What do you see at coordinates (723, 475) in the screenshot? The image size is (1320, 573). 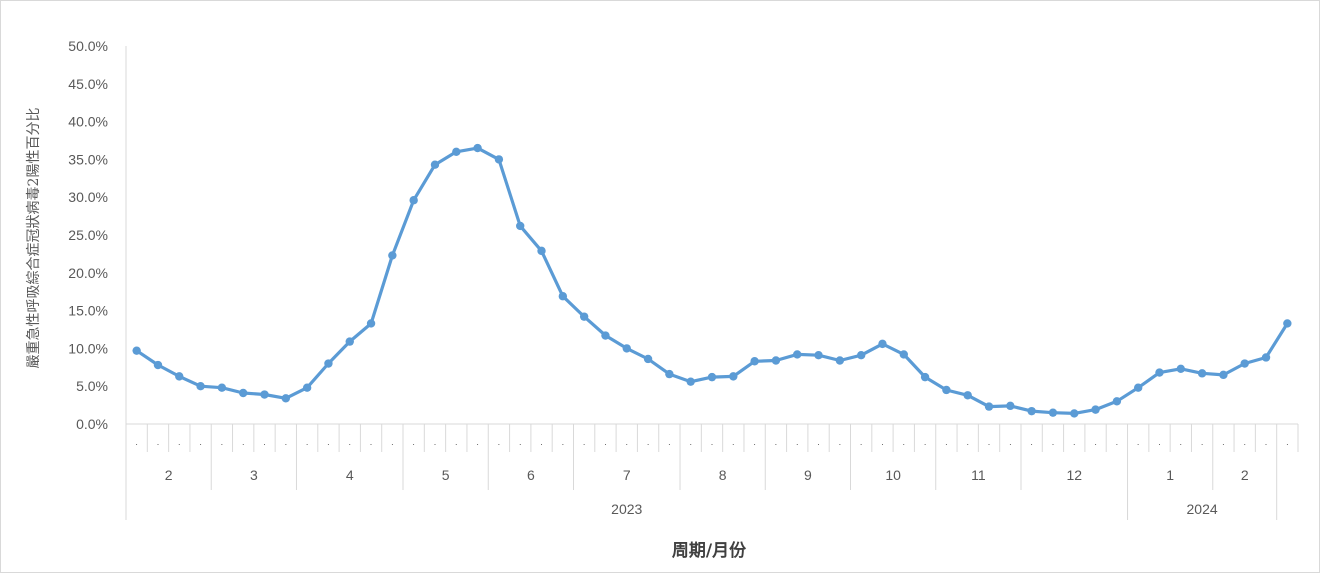 I see `month-tick-label: 8` at bounding box center [723, 475].